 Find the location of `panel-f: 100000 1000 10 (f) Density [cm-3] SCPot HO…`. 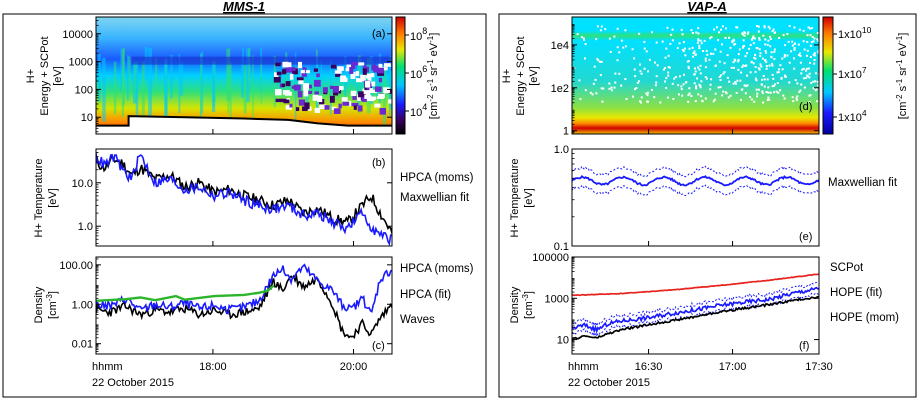

panel-f: 100000 1000 10 (f) Density [cm-3] SCPot HO… is located at coordinates (704, 320).